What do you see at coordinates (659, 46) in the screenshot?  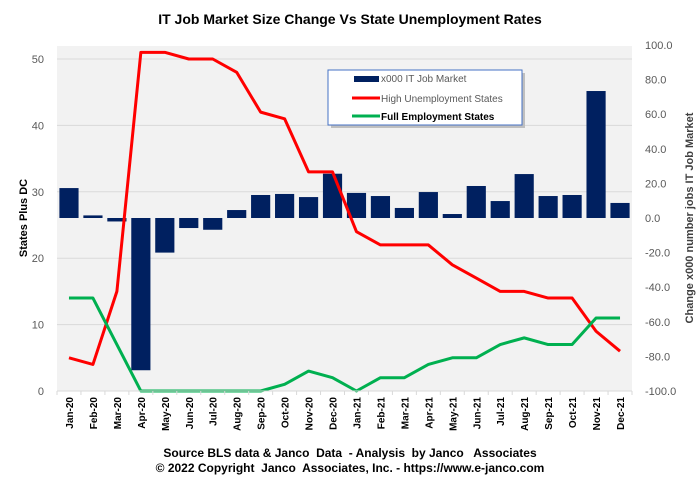 I see `y-right-tick-label: 100.0` at bounding box center [659, 46].